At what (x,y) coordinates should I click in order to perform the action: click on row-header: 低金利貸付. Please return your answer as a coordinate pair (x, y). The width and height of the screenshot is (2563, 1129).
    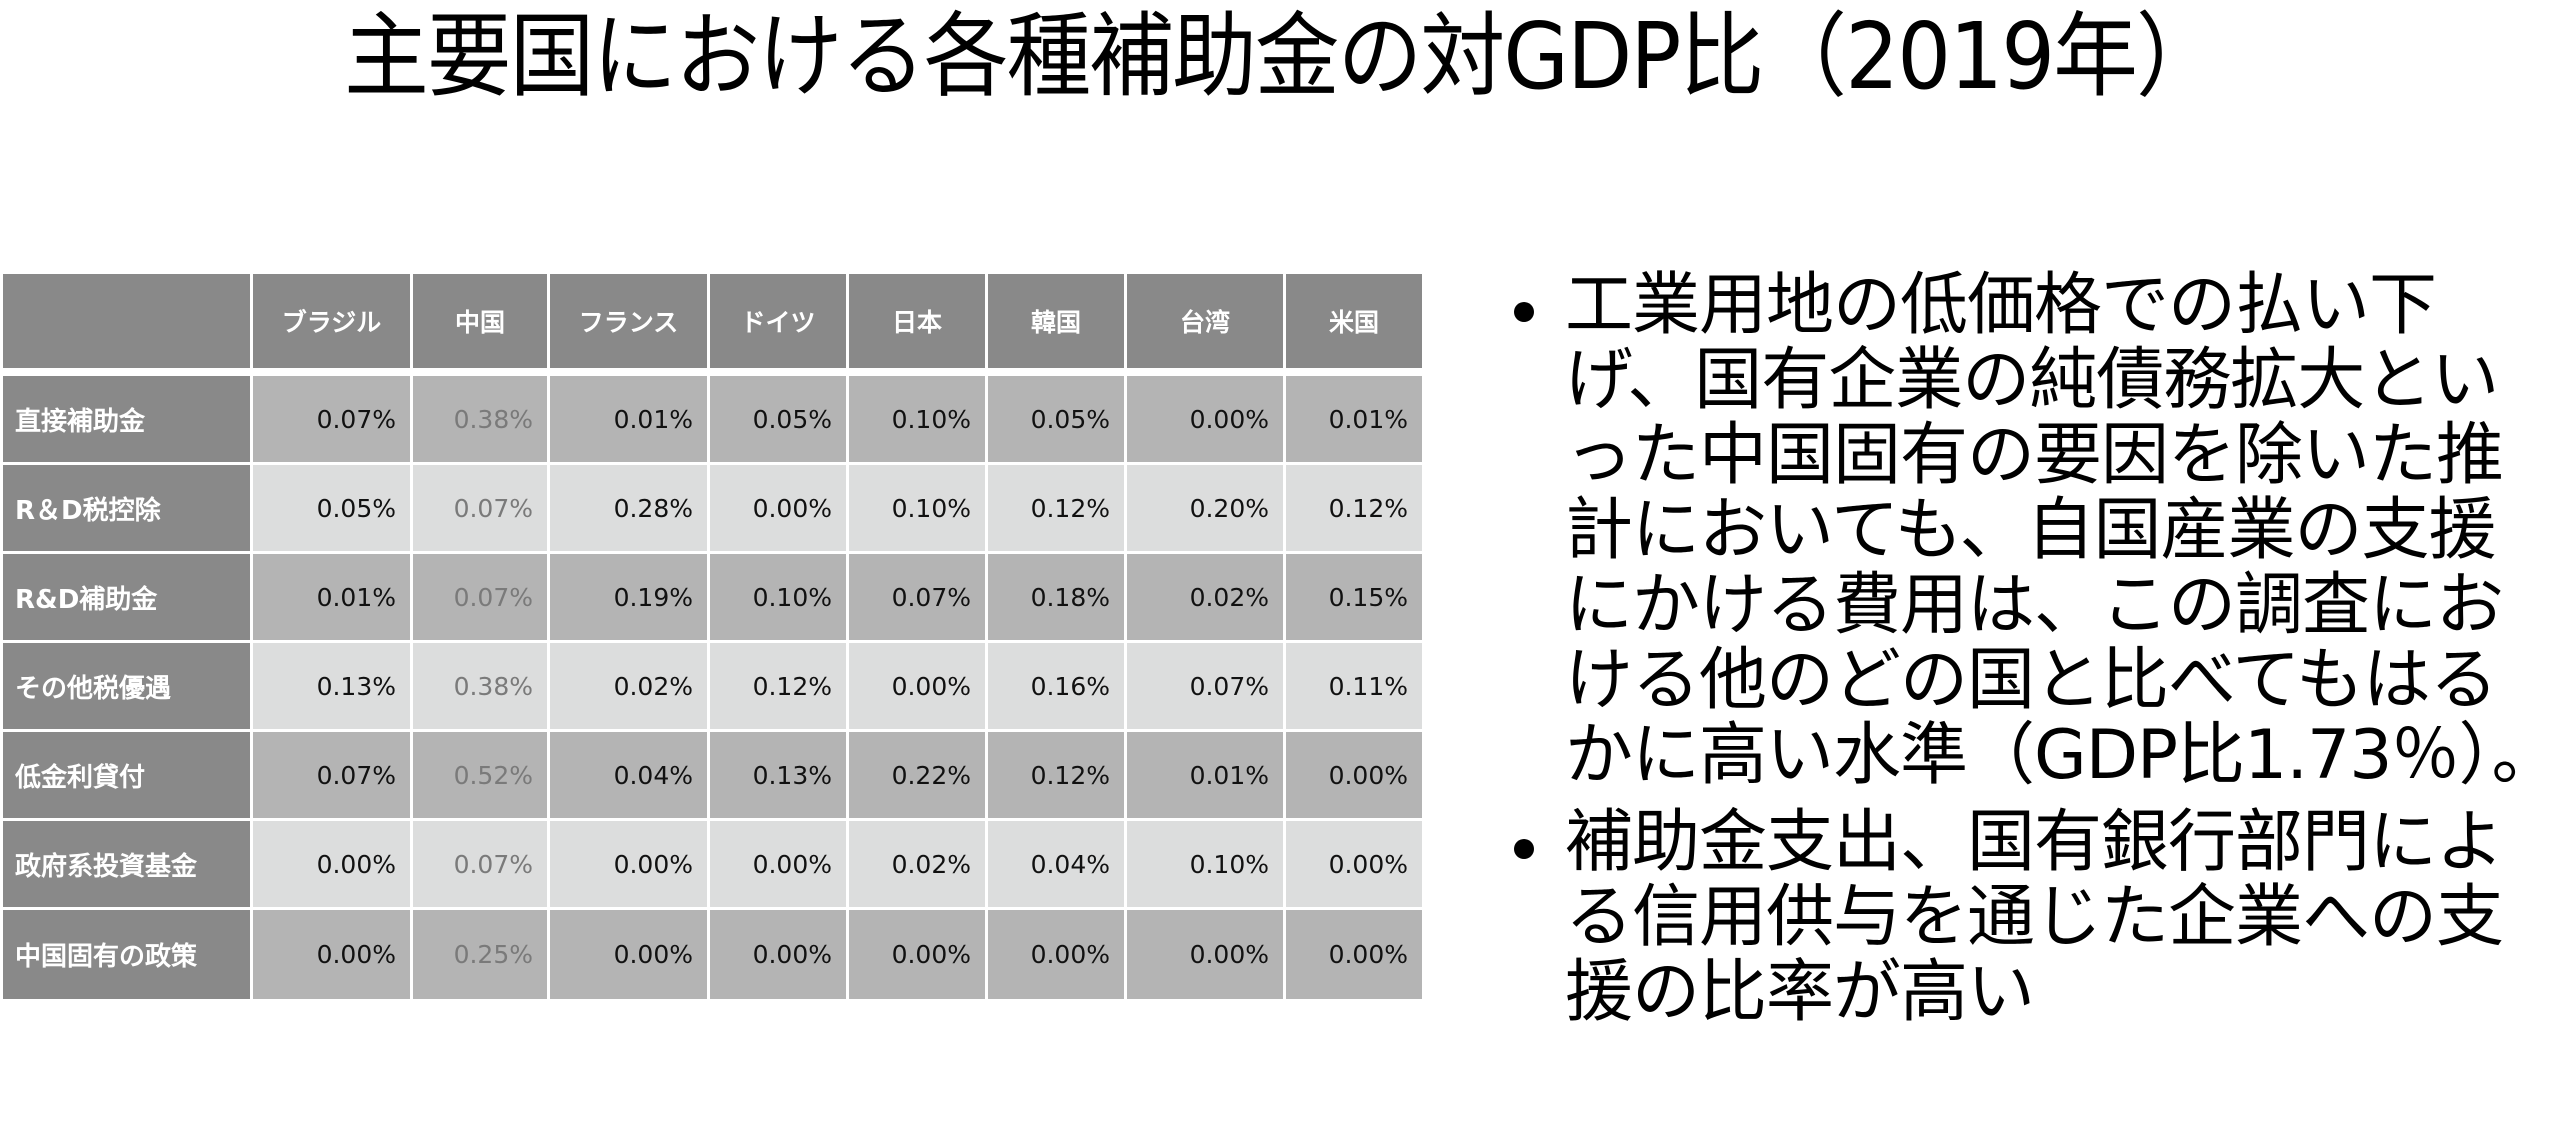
    Looking at the image, I should click on (128, 776).